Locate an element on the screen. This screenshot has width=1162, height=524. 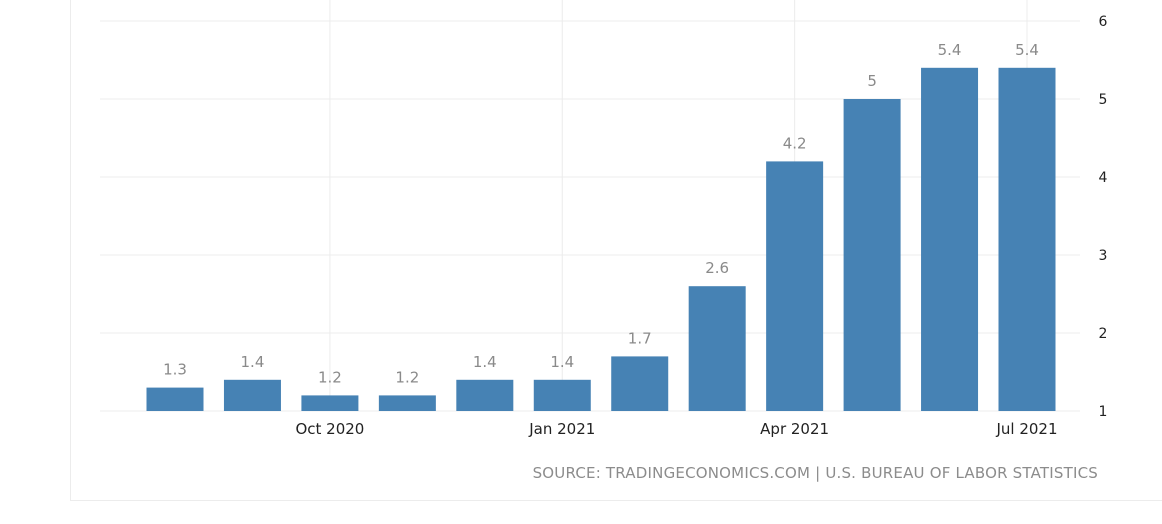
y-tick-label: 4 is located at coordinates (1103, 178).